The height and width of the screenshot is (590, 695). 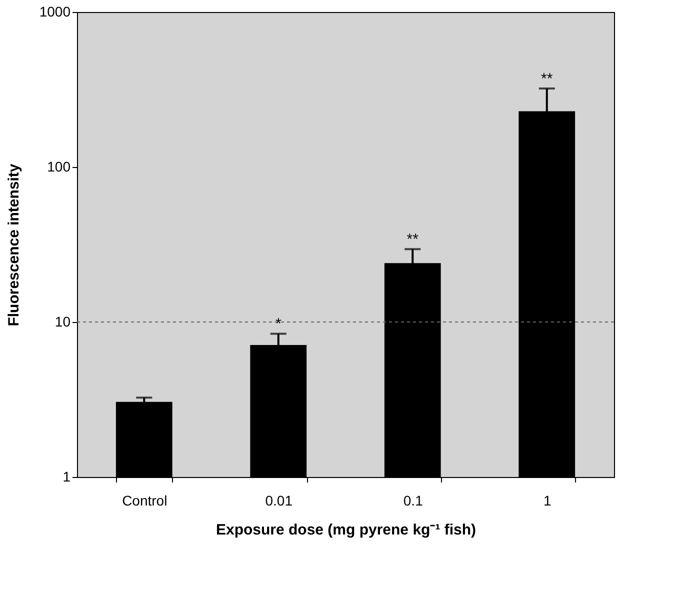 What do you see at coordinates (59, 166) in the screenshot?
I see `y-tick-label: 100` at bounding box center [59, 166].